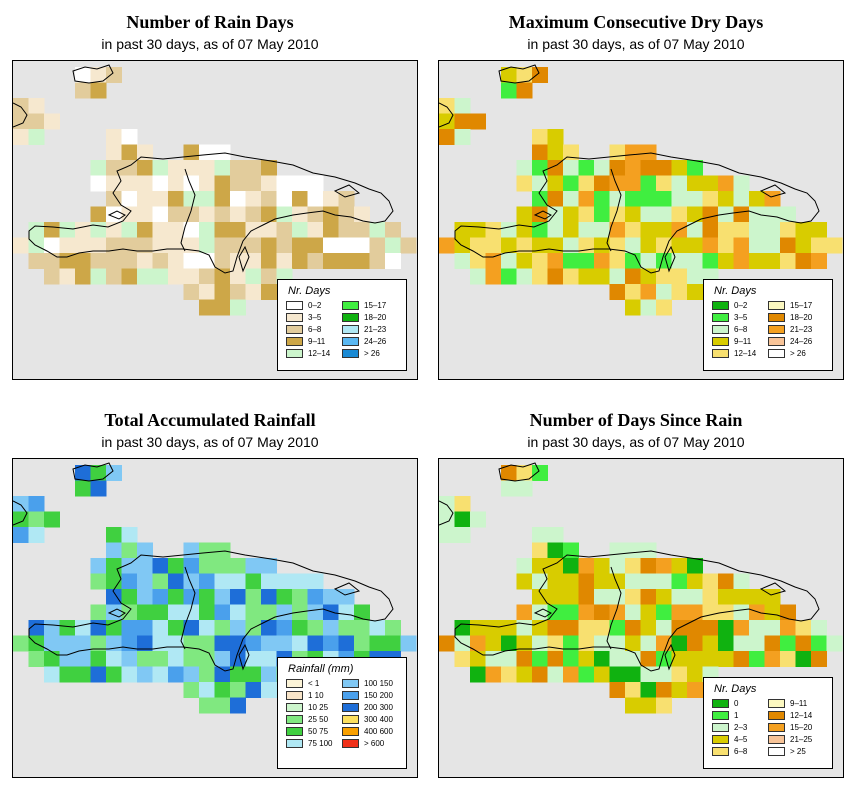 The width and height of the screenshot is (853, 793). Describe the element at coordinates (636, 442) in the screenshot. I see `panel-subtitle: in past 30 days, as of 07 May 2010` at that location.